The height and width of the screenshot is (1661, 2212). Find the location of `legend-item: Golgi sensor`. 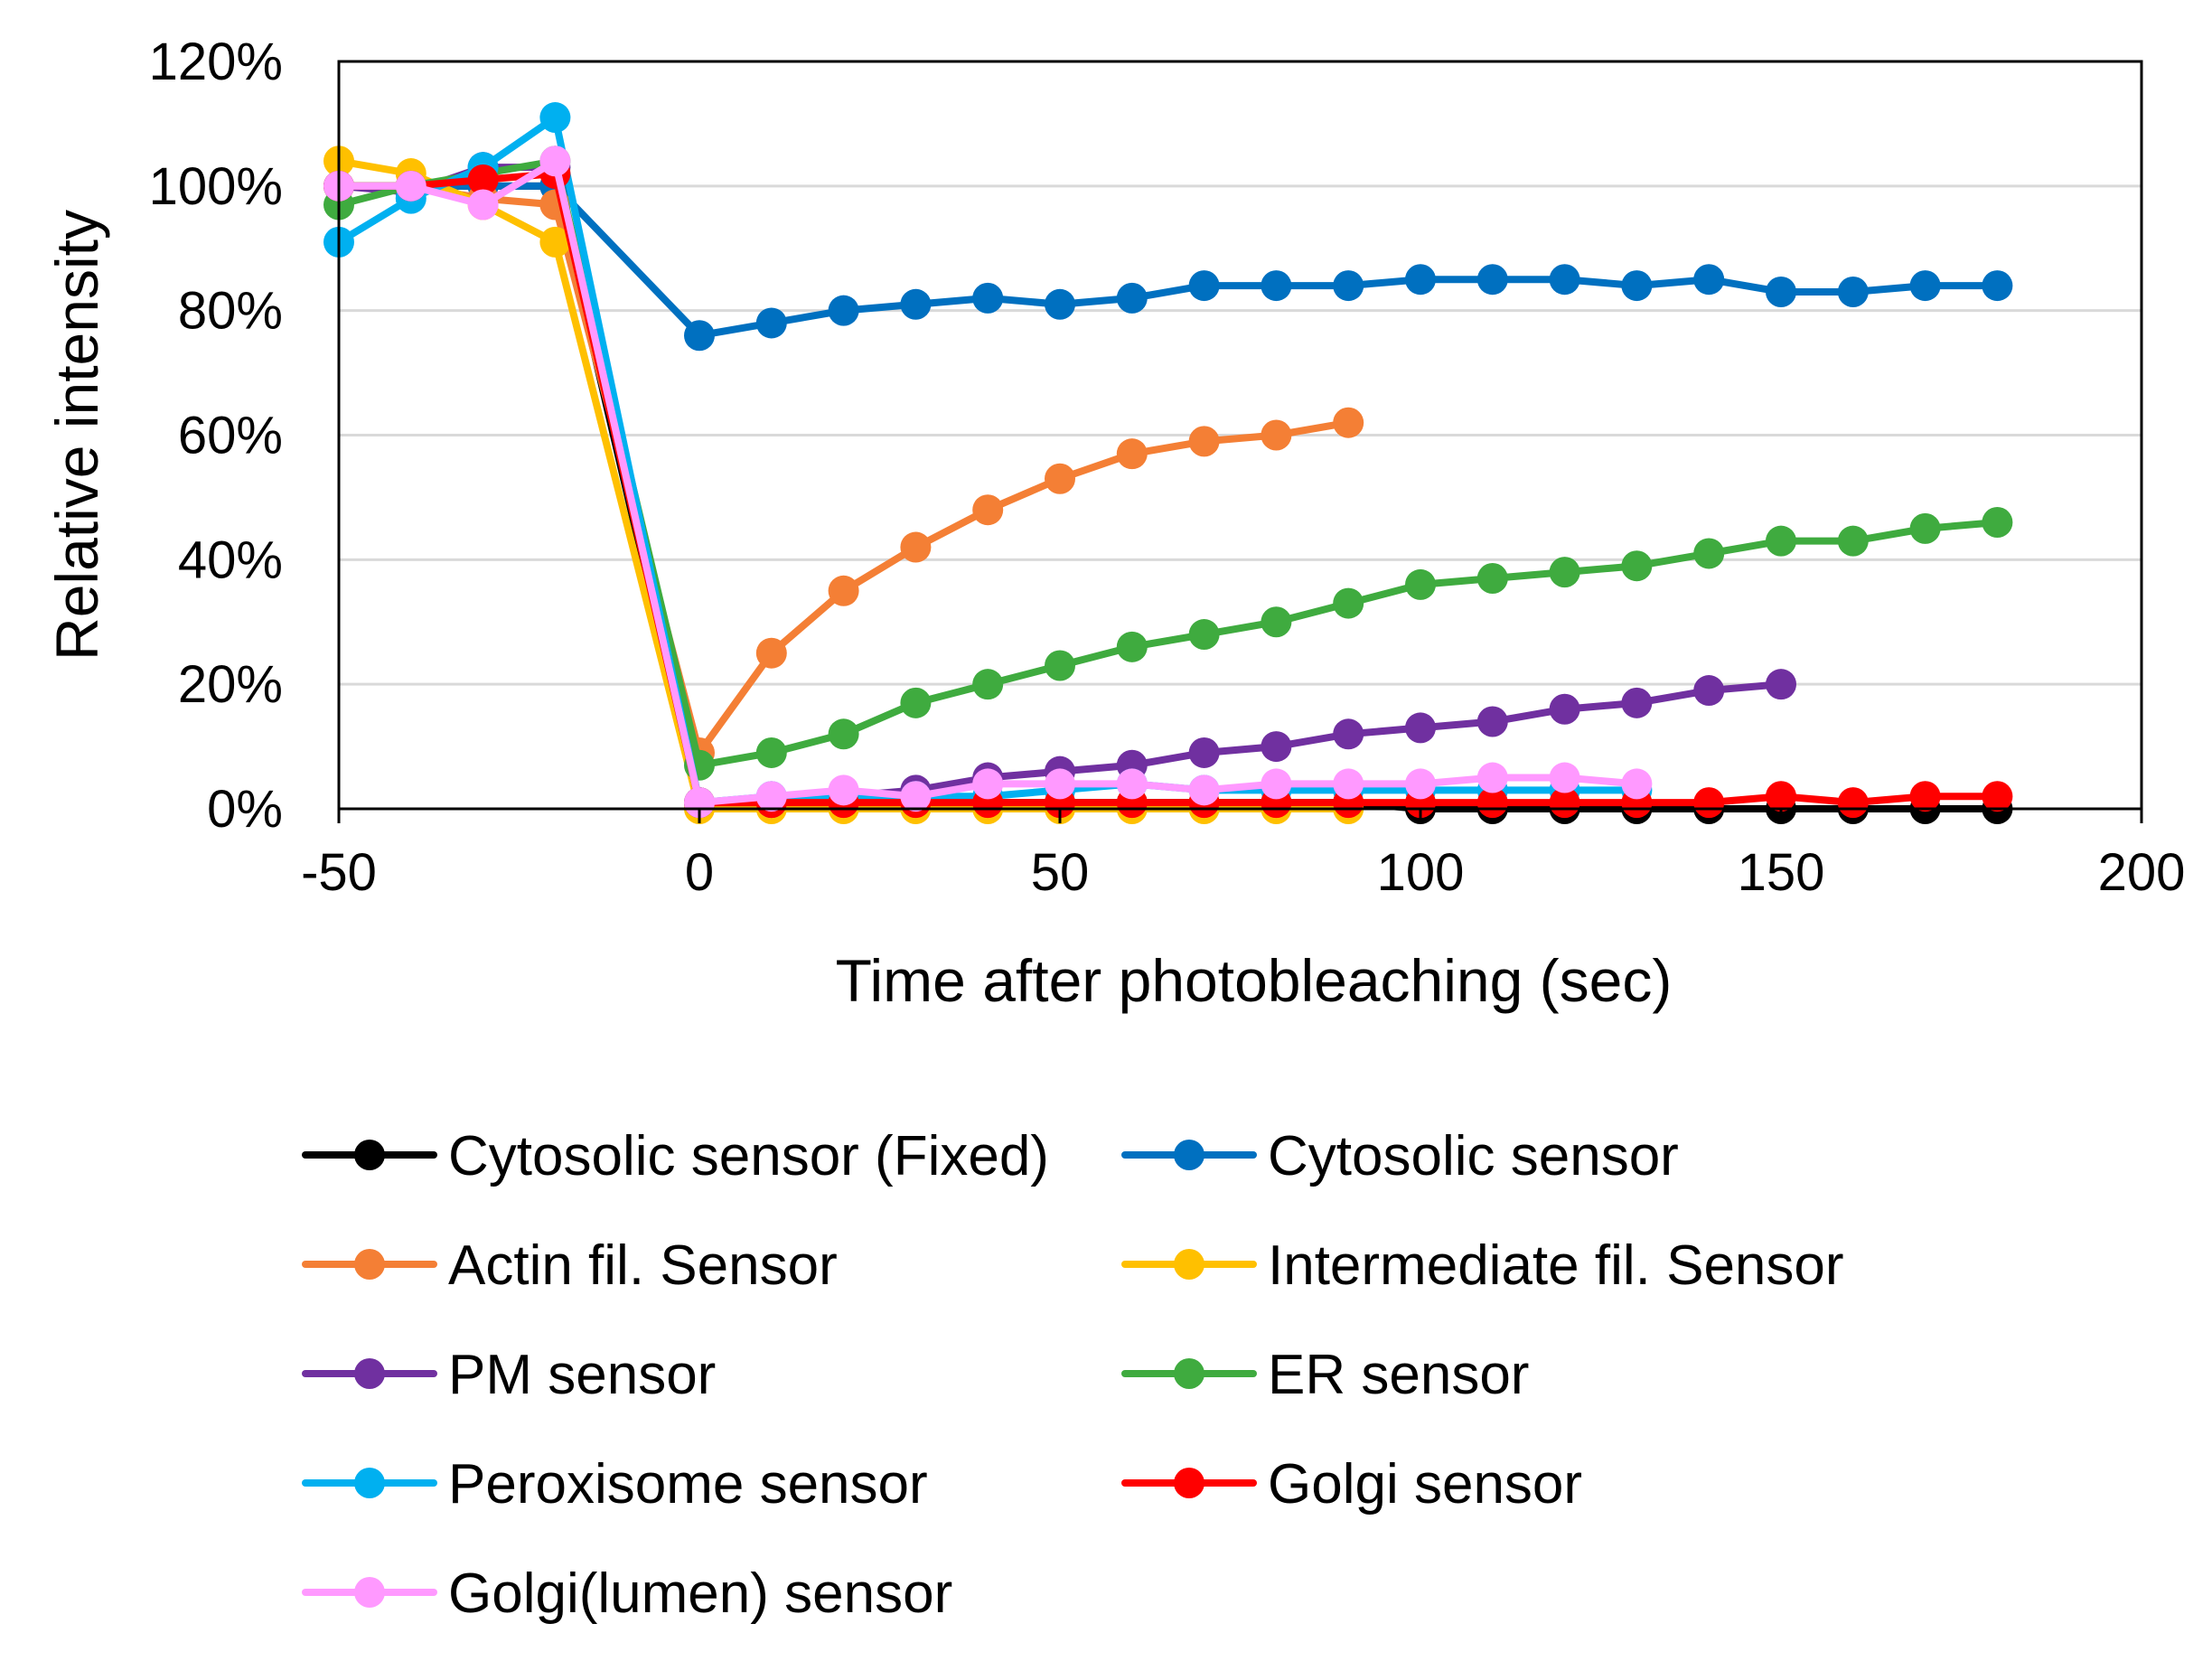

legend-item: Golgi sensor is located at coordinates (1351, 1485).